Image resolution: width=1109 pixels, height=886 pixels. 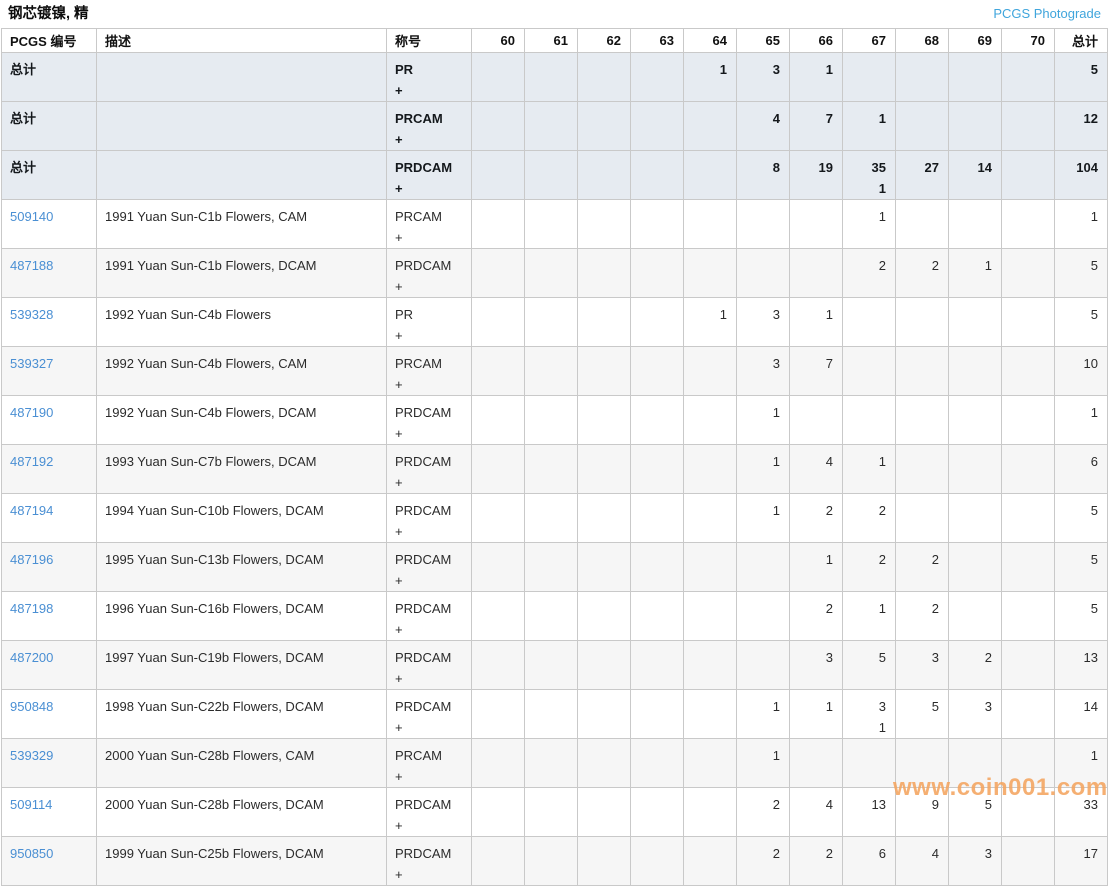 What do you see at coordinates (816, 40) in the screenshot?
I see `column-header-66: 66` at bounding box center [816, 40].